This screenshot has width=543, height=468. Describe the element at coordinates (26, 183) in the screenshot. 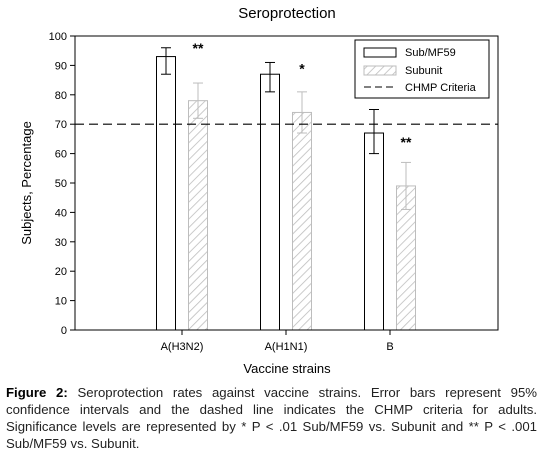

I see `y-axis-label: Subjects, Percentage` at that location.